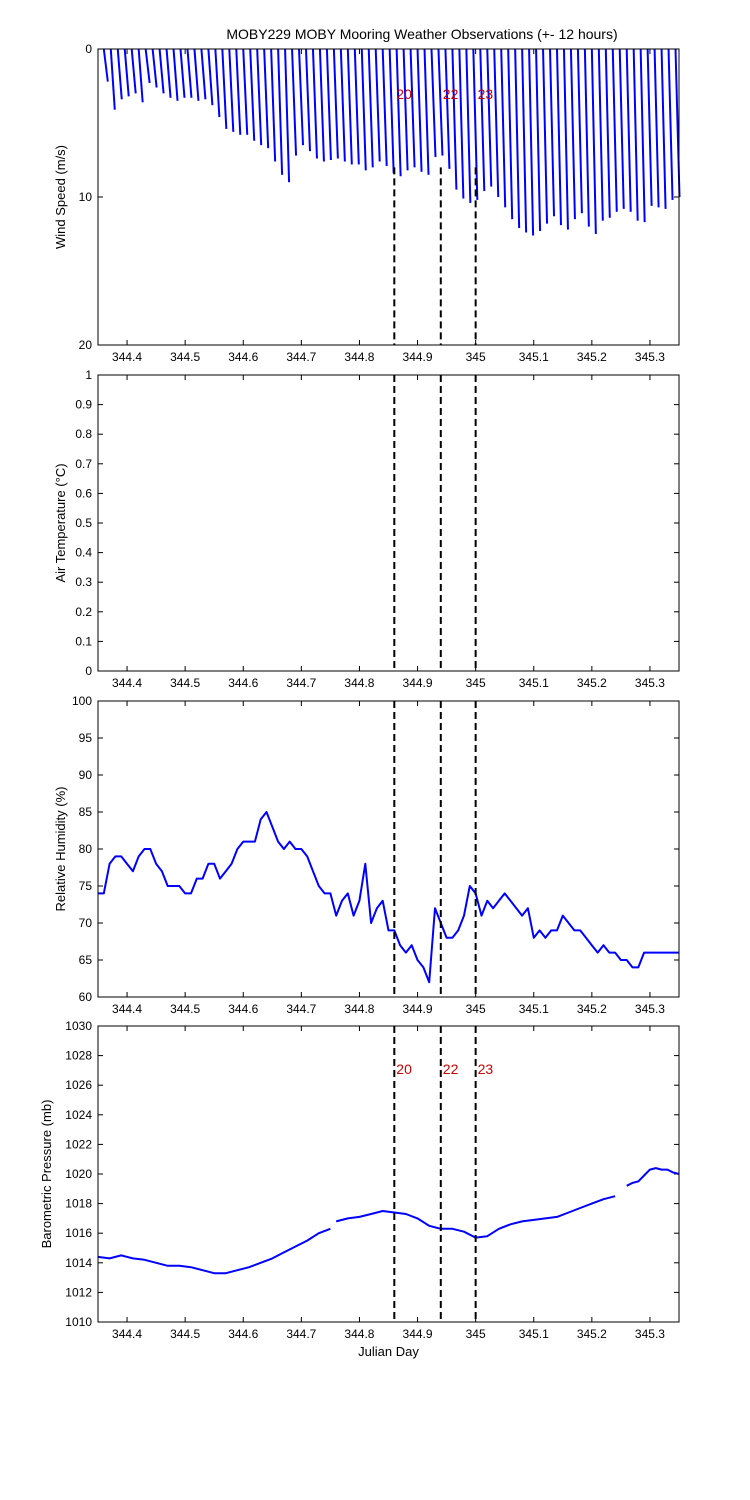 The height and width of the screenshot is (1500, 750). I want to click on humidity-ytick-label: 70, so click(86, 923).